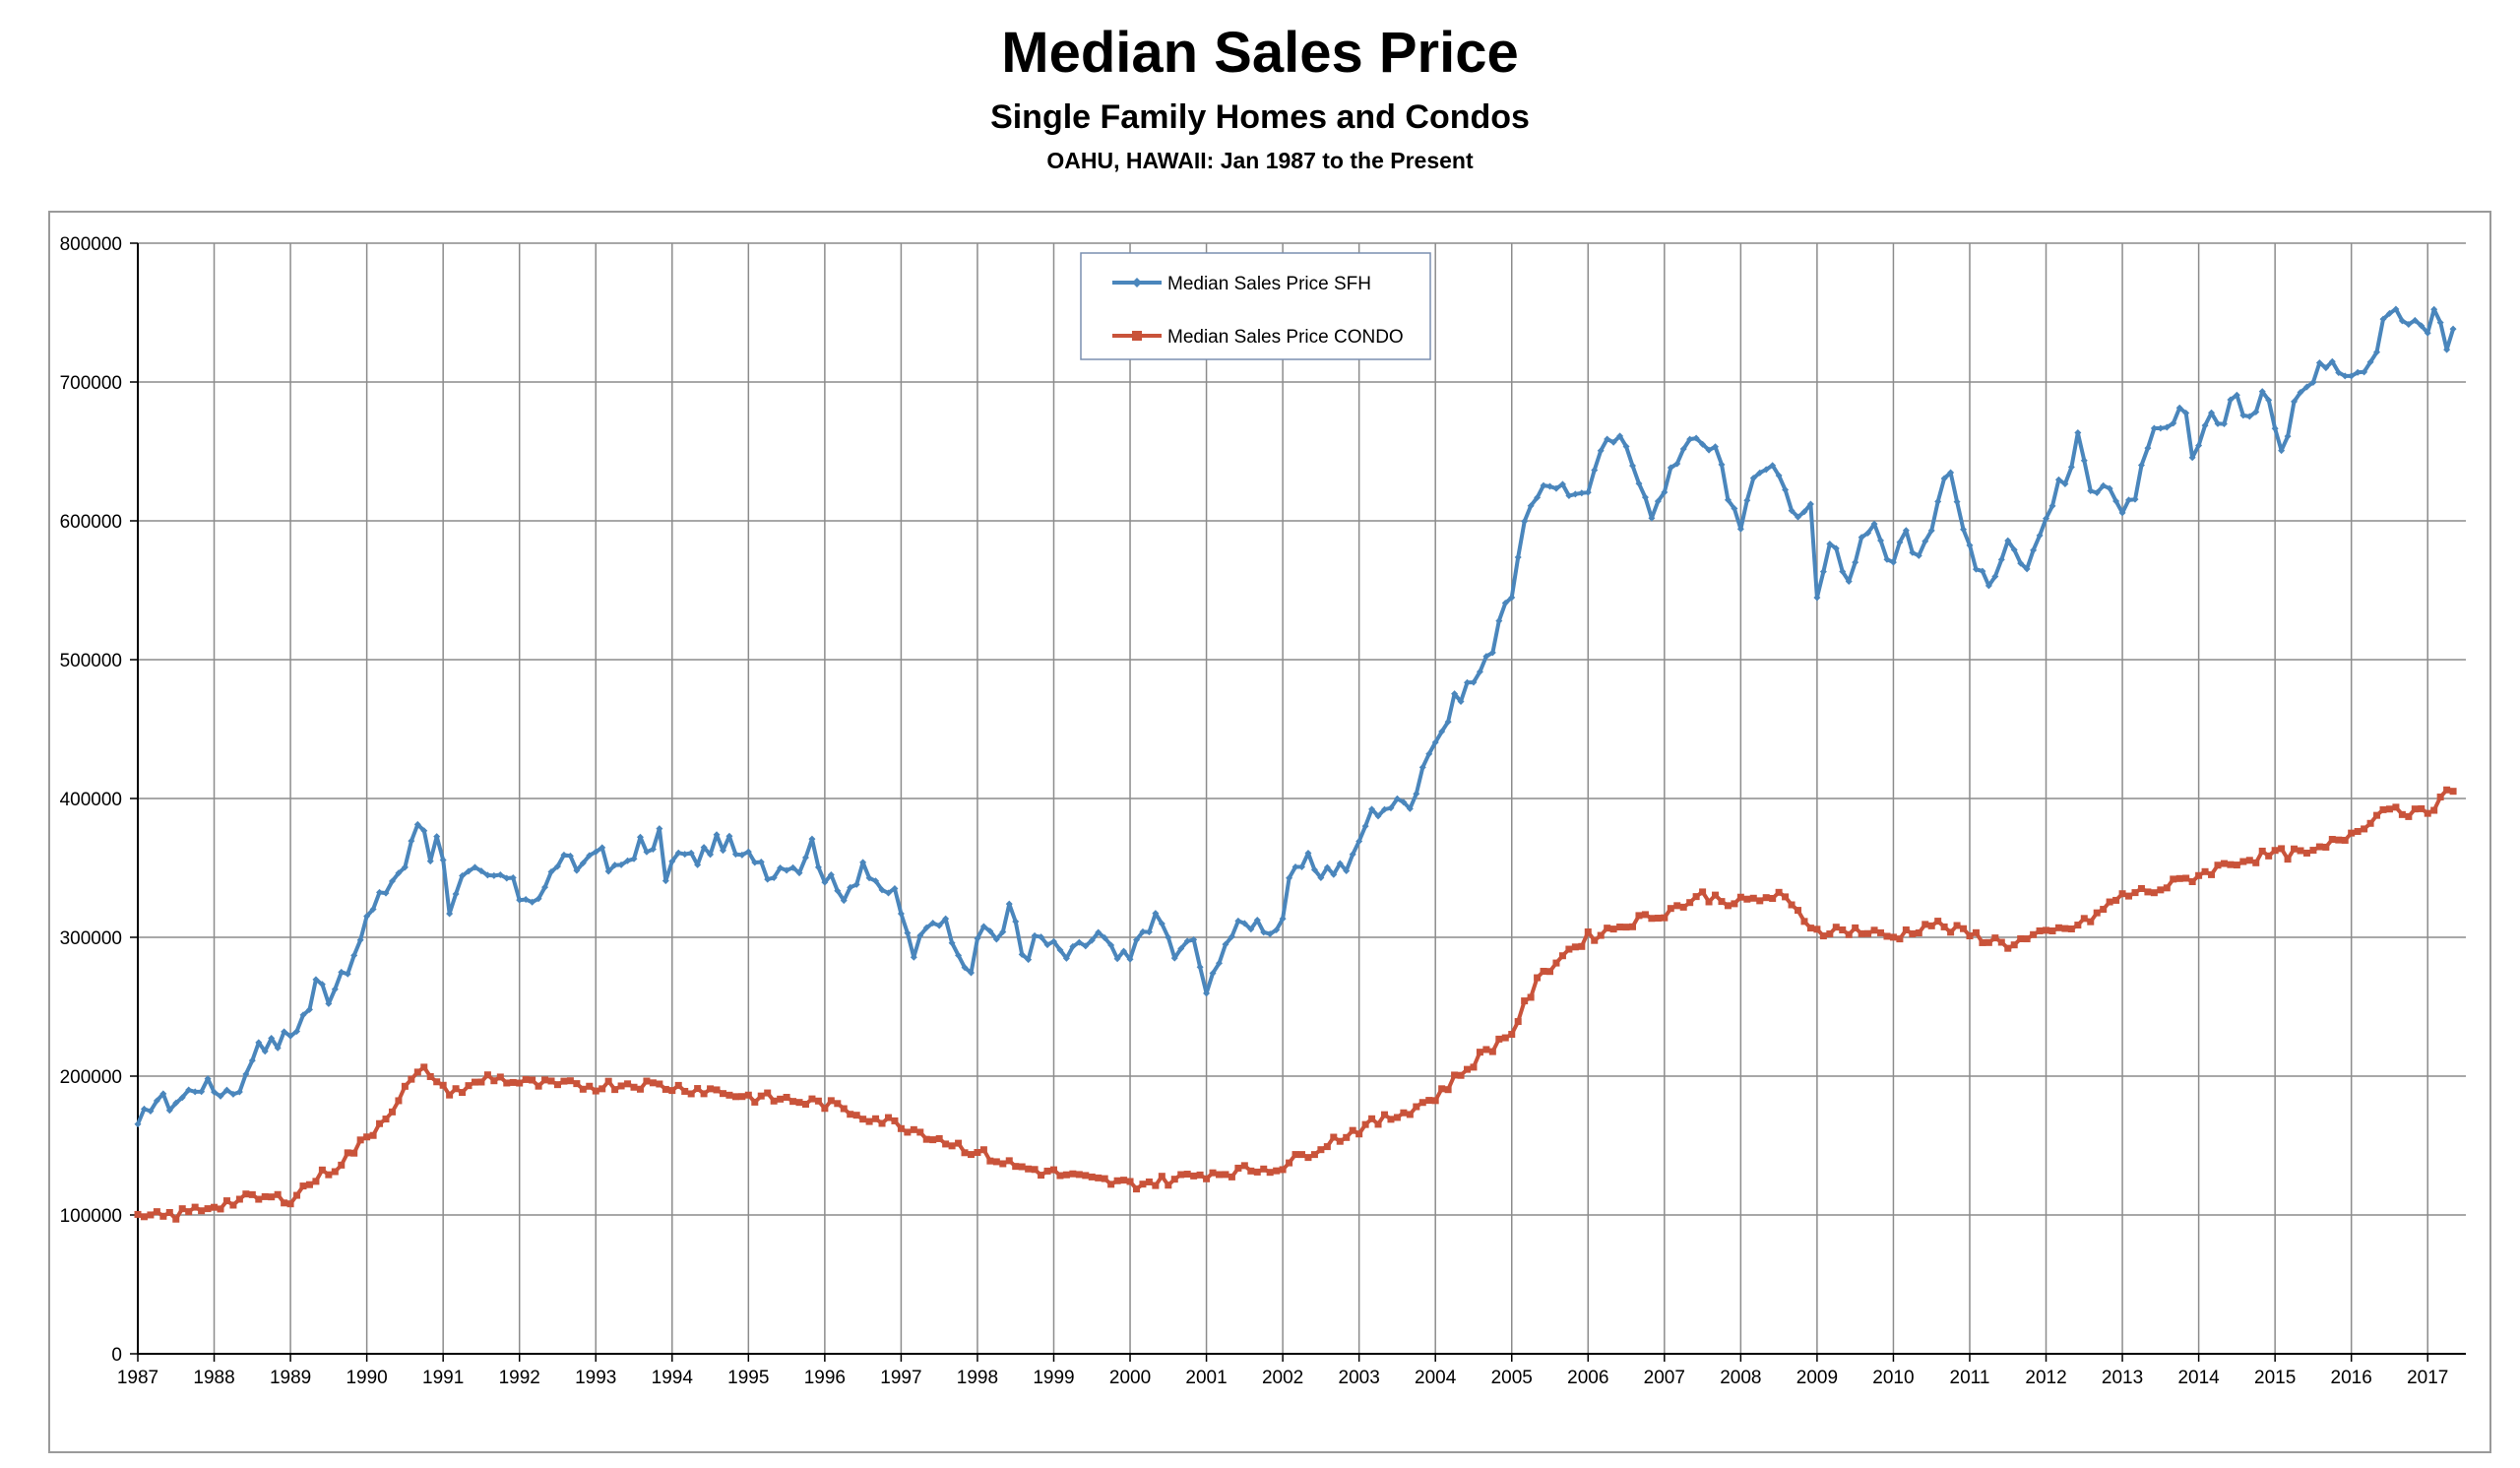  I want to click on x-tick-label: 1987, so click(137, 1378).